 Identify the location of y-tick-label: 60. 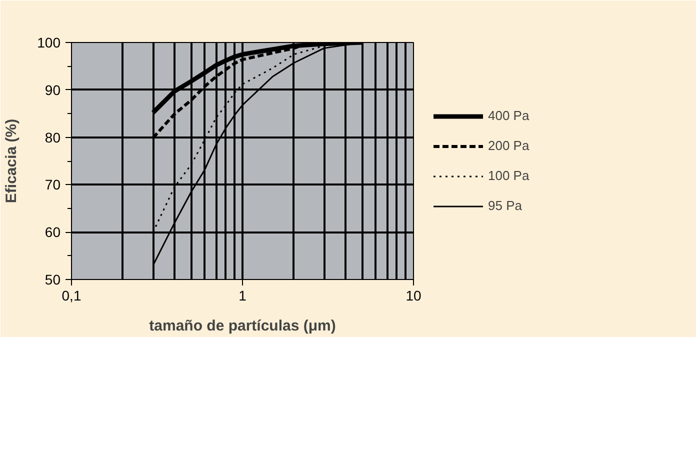
(52, 232).